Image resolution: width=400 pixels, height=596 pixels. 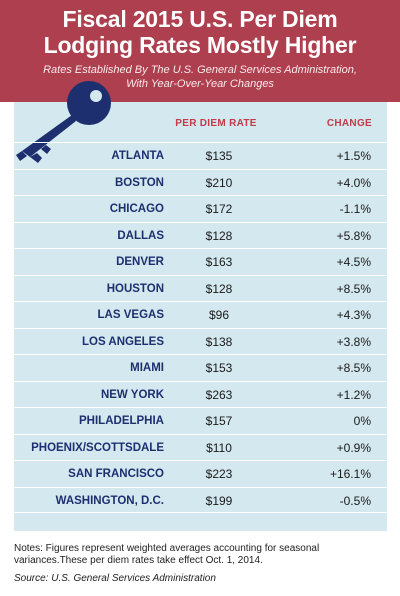 What do you see at coordinates (362, 421) in the screenshot?
I see `change-value: 0%` at bounding box center [362, 421].